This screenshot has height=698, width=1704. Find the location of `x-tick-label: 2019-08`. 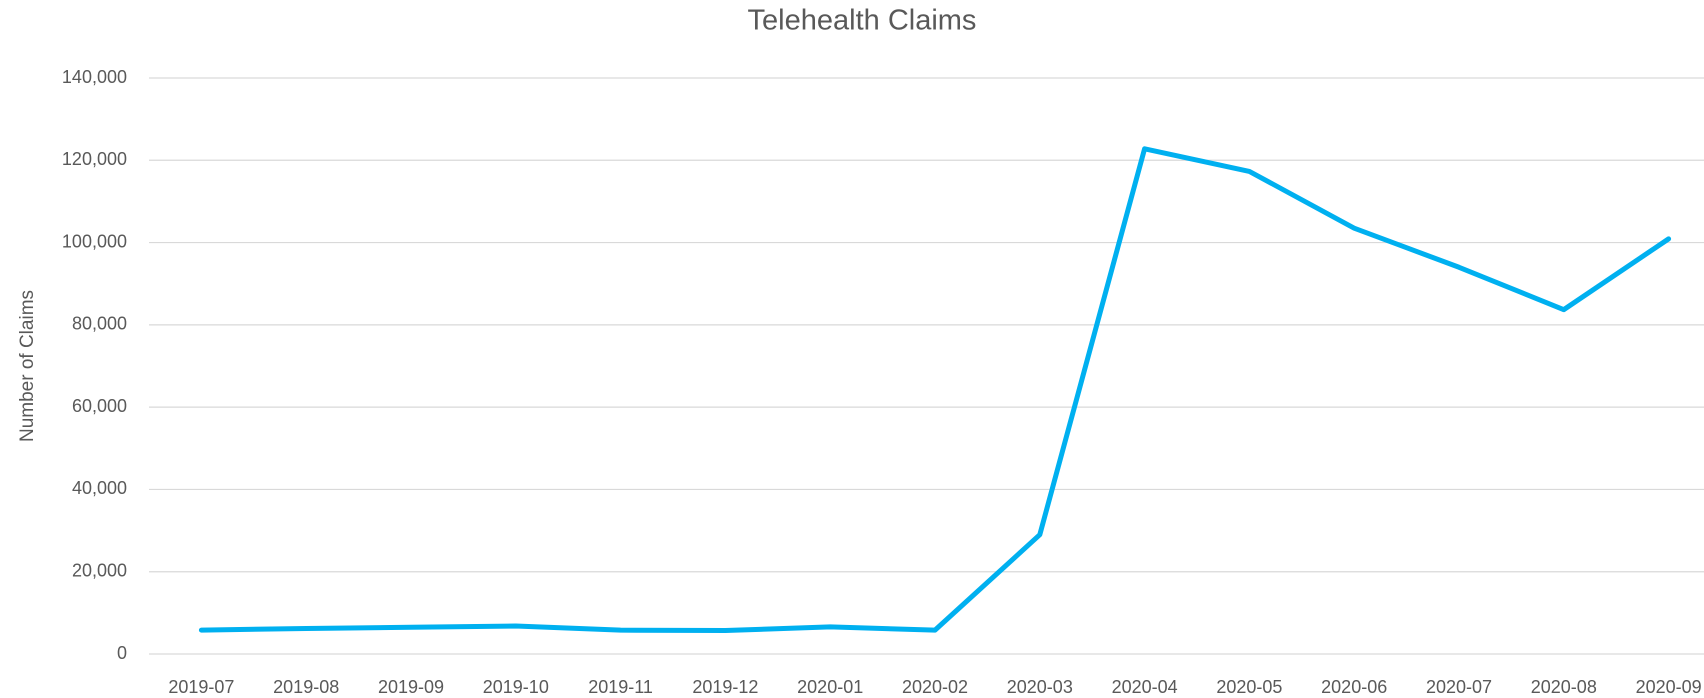

x-tick-label: 2019-08 is located at coordinates (306, 687).